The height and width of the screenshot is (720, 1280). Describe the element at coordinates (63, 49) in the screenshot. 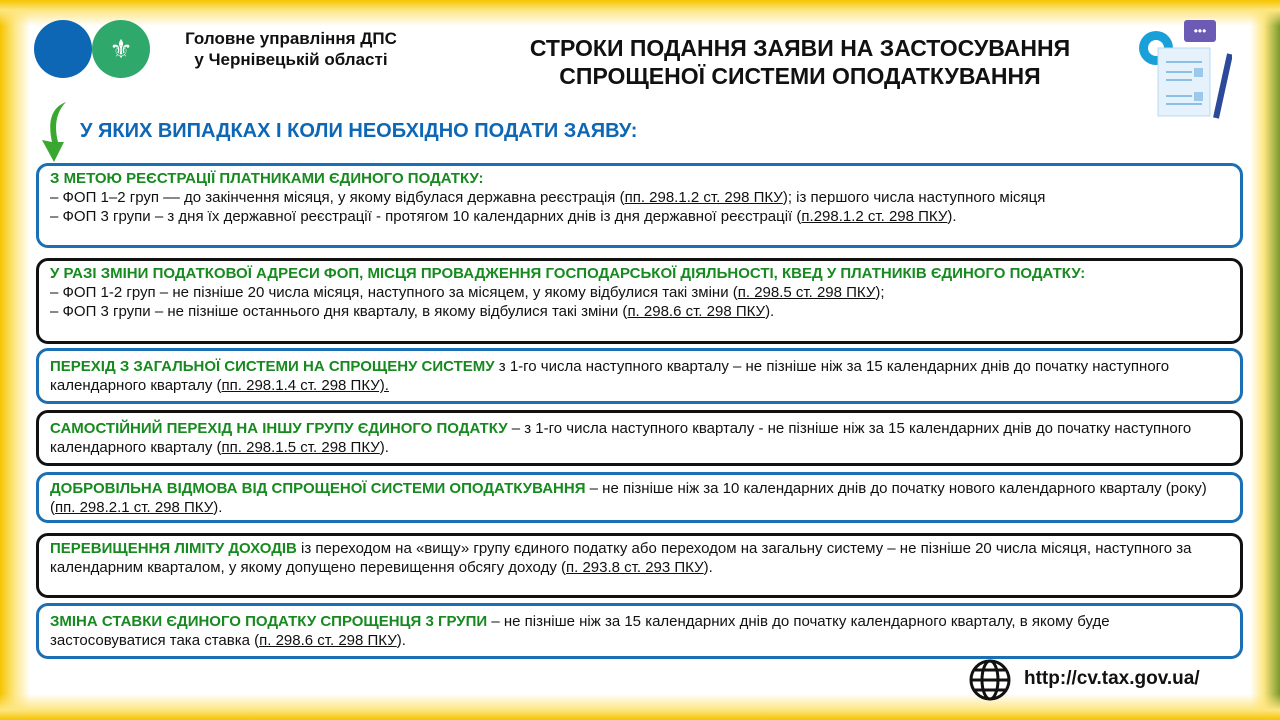

I see `logo-blue-circle` at that location.